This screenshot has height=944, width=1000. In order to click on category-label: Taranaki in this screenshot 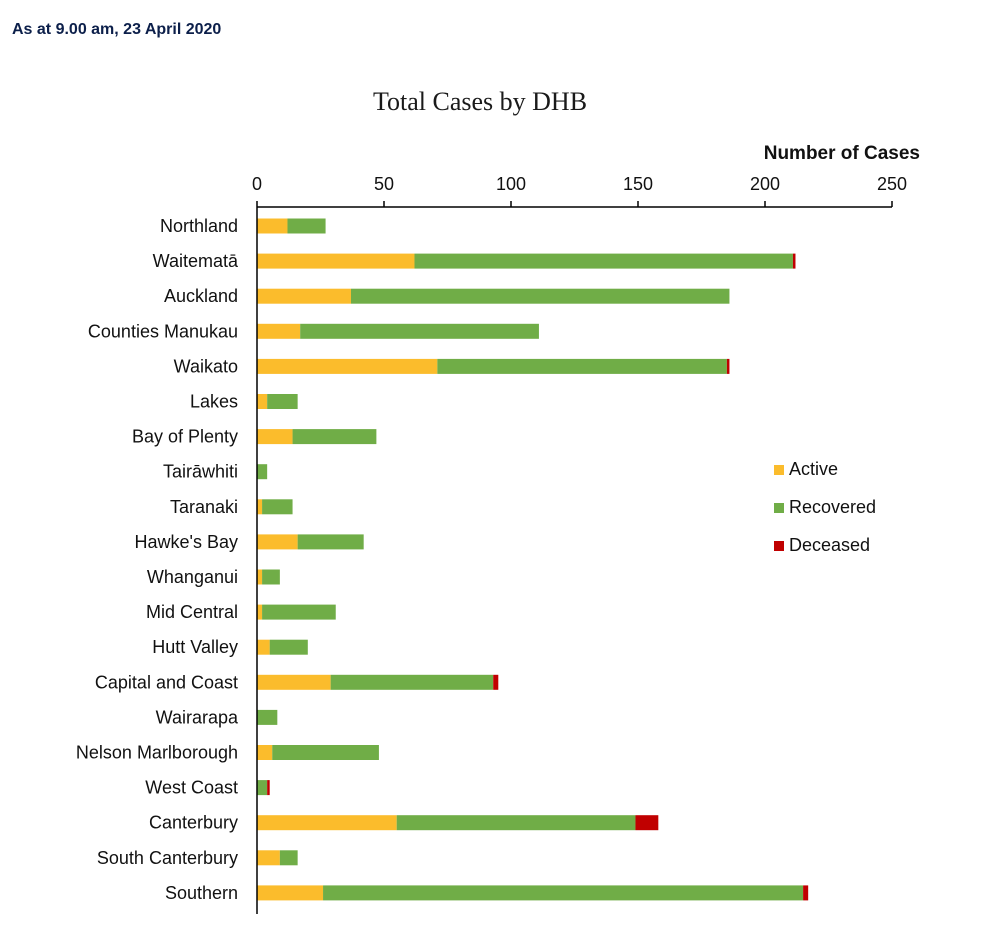, I will do `click(204, 507)`.